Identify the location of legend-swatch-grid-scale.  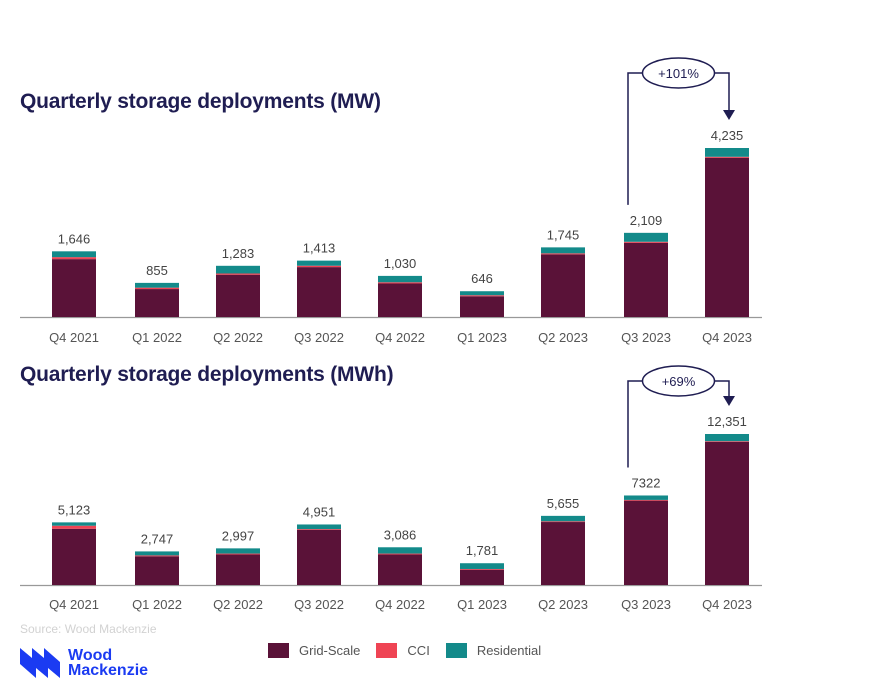
(278, 650).